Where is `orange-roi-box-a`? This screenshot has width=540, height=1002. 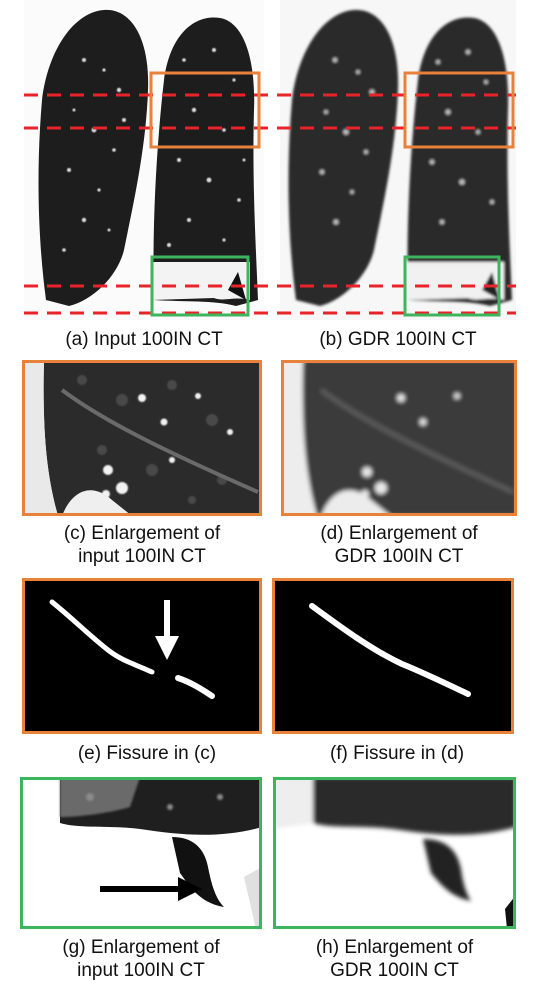 orange-roi-box-a is located at coordinates (205, 110).